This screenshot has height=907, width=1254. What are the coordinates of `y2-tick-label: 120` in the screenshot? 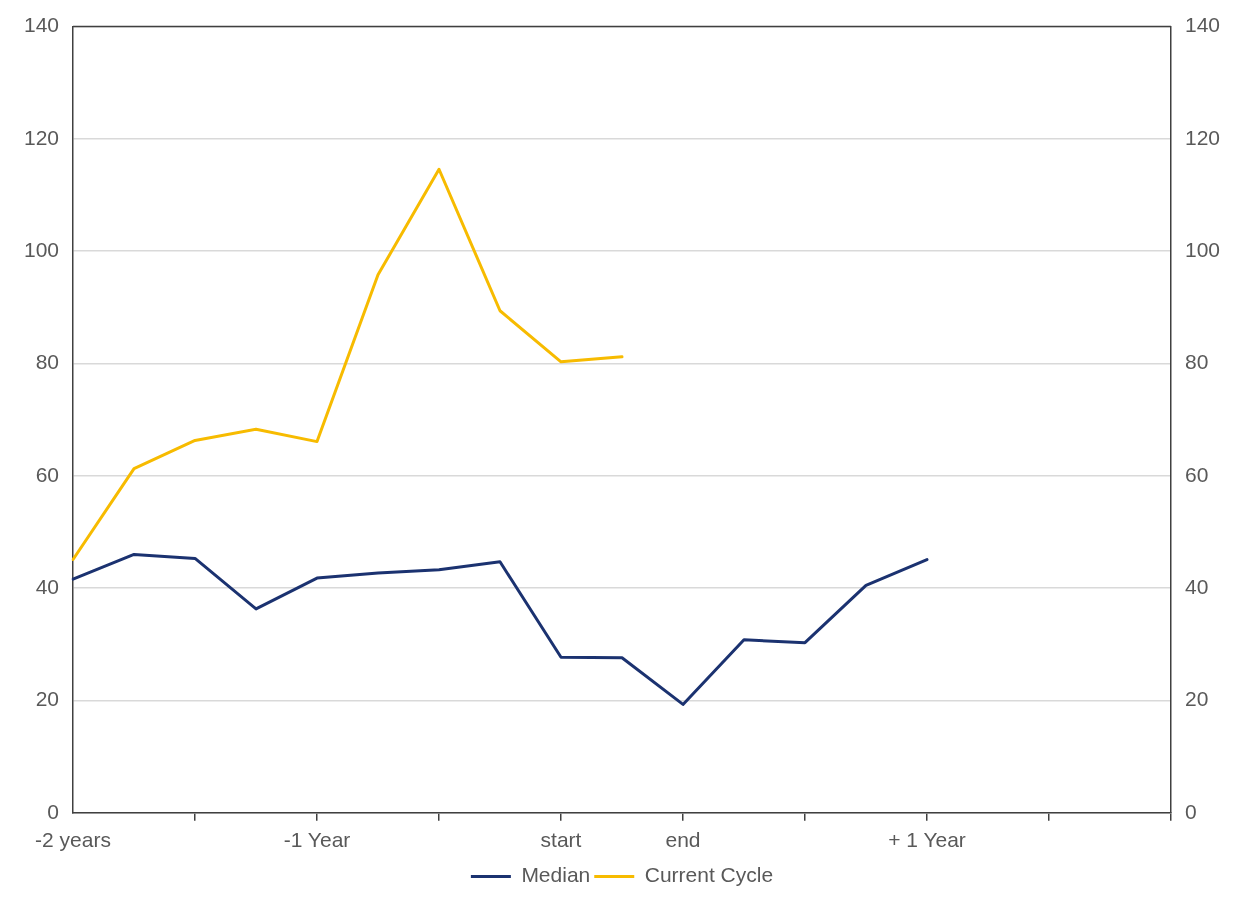 It's located at (1202, 137).